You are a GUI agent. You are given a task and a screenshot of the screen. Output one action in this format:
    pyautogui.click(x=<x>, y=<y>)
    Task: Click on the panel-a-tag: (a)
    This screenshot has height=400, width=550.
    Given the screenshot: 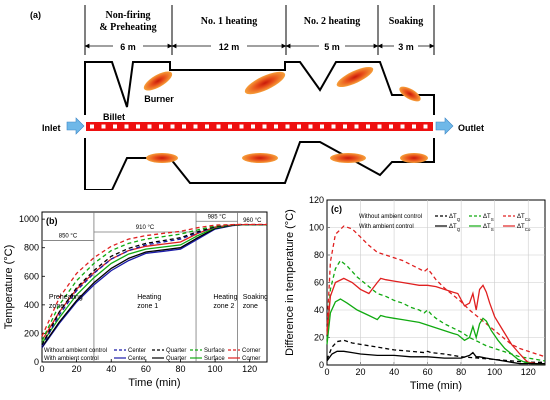 What is the action you would take?
    pyautogui.click(x=35, y=15)
    